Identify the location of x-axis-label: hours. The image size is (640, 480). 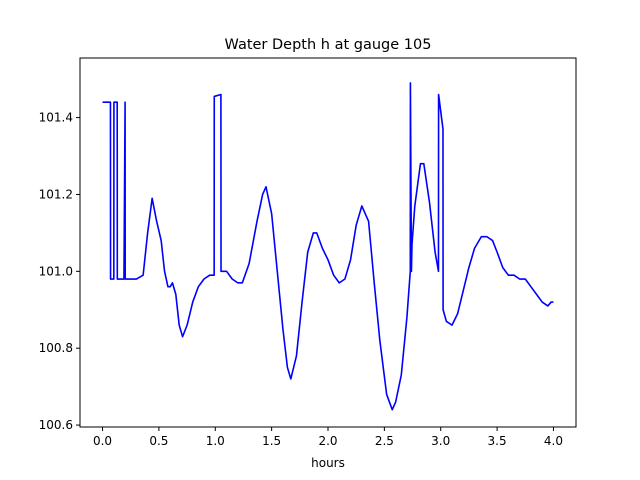
(328, 463).